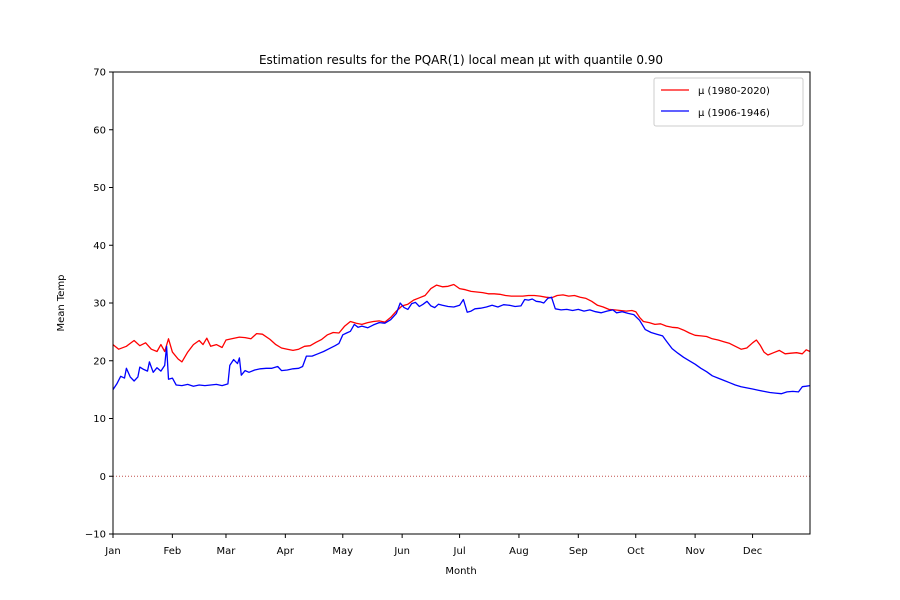 This screenshot has height=600, width=900. I want to click on x-tick-label-sep: Sep, so click(578, 551).